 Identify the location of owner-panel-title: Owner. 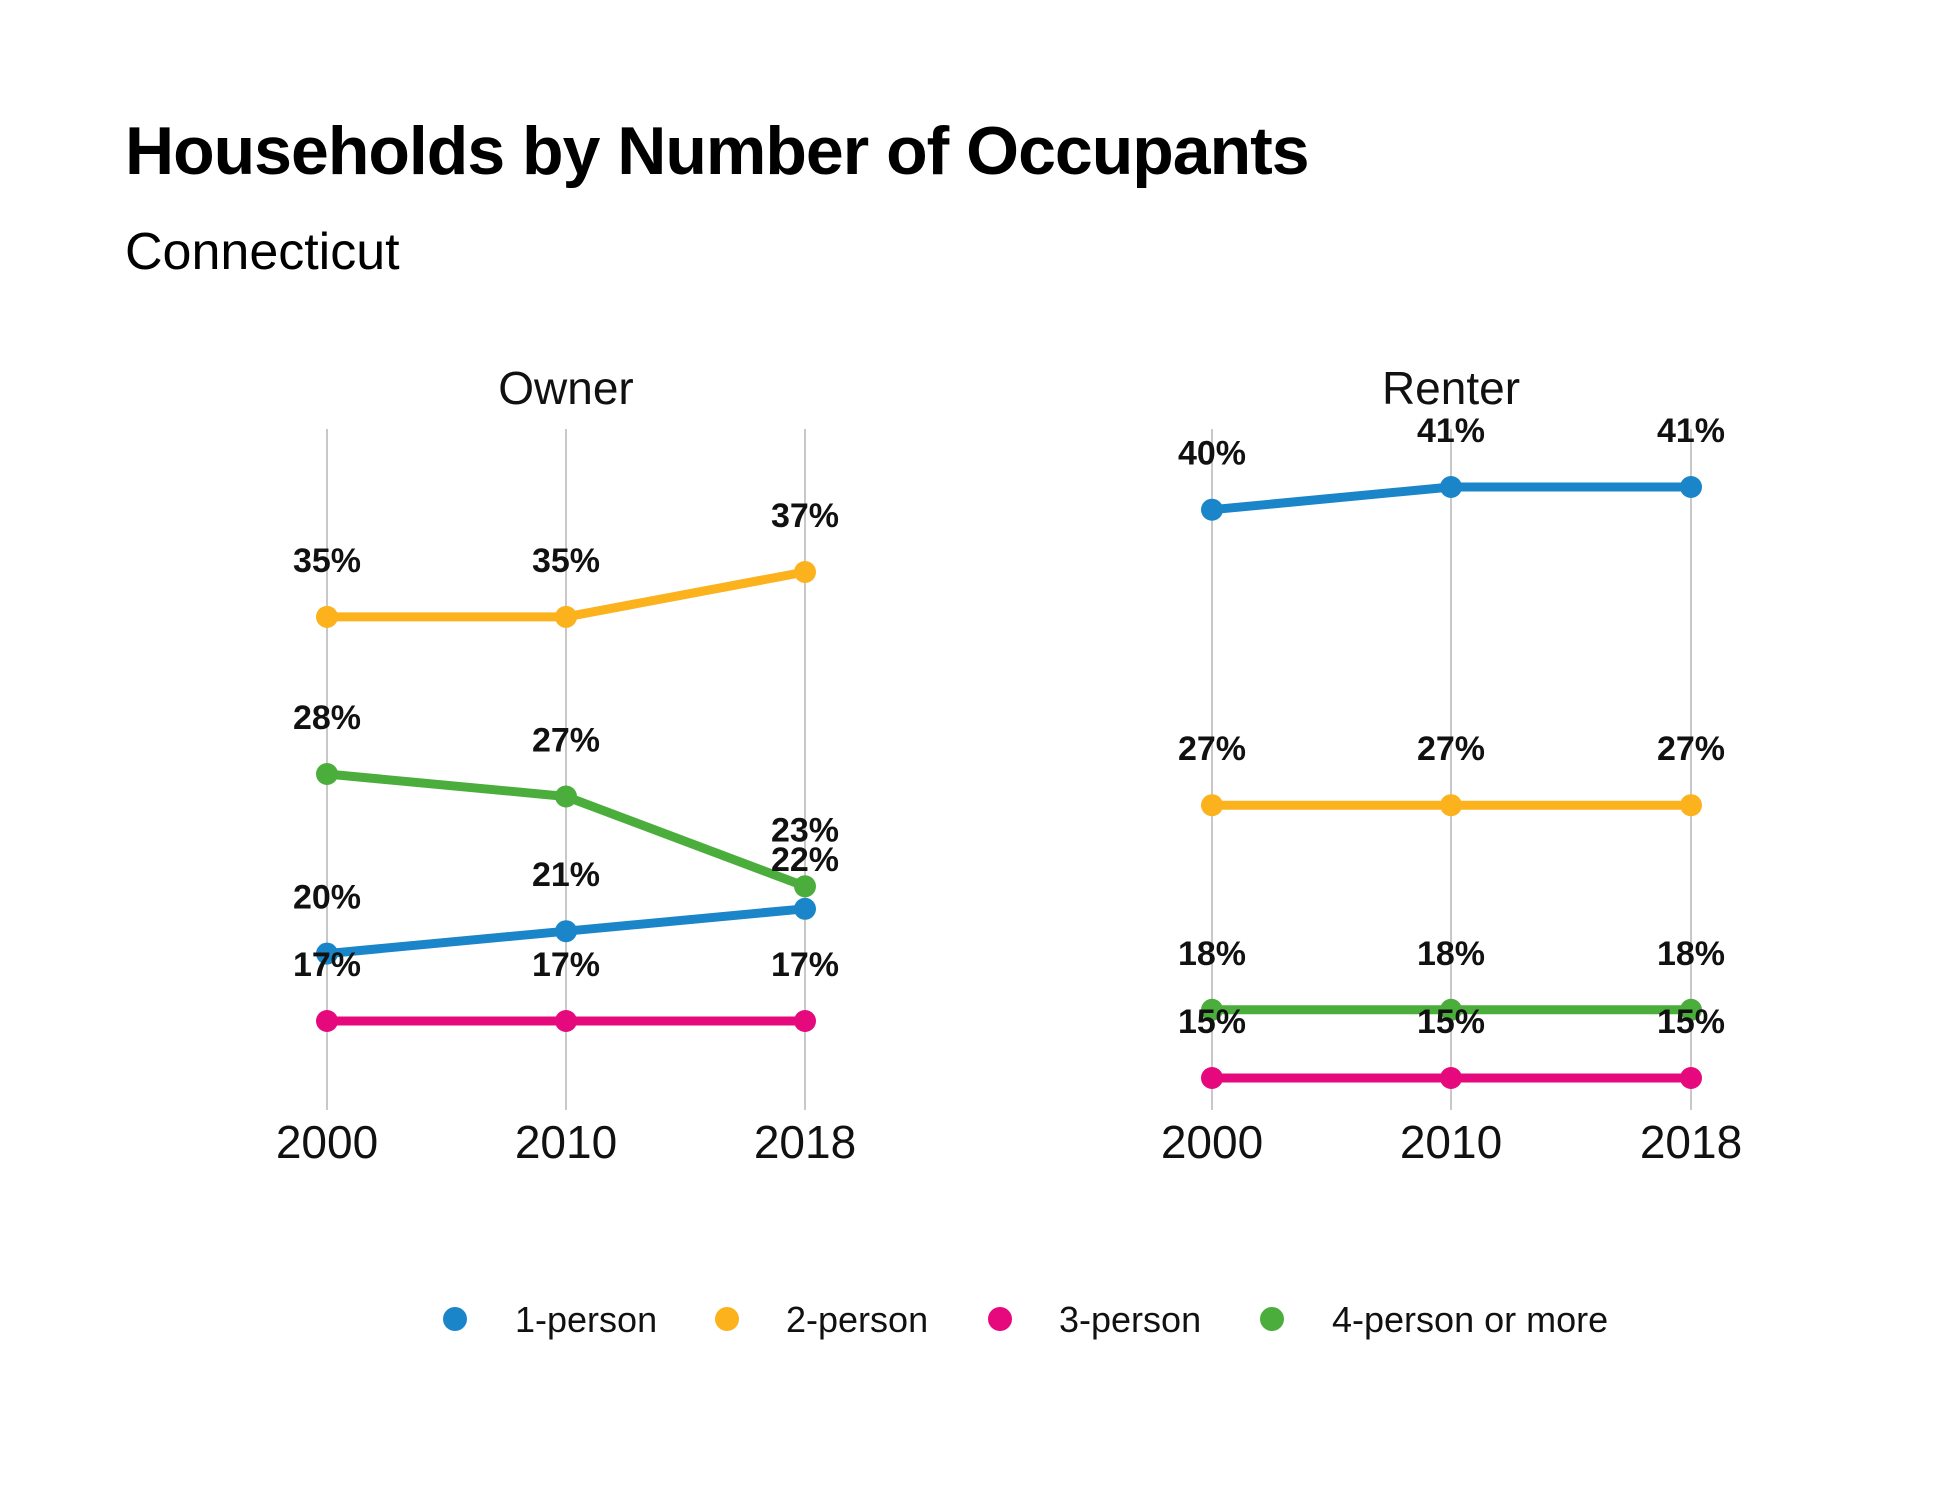
(565, 388).